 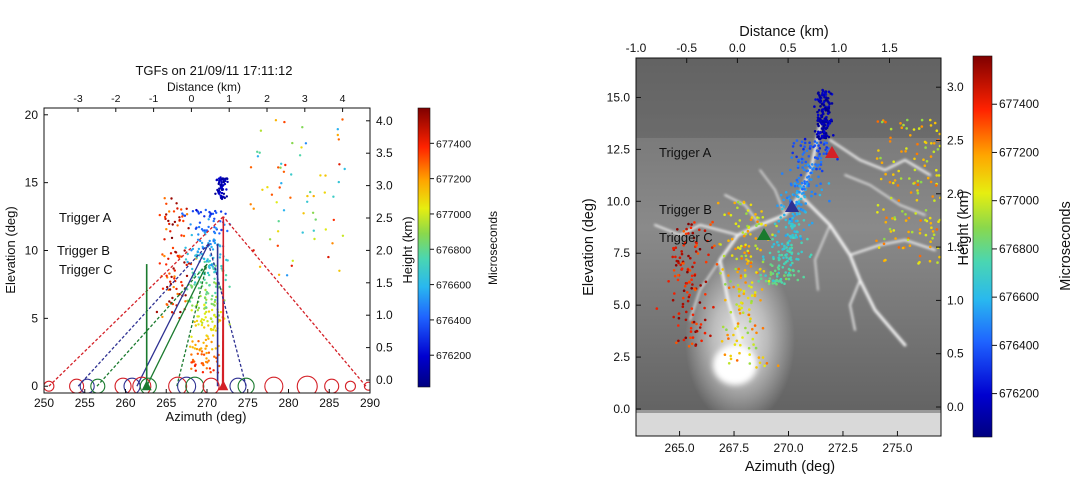 What do you see at coordinates (955, 194) in the screenshot?
I see `right-right-tick-label: 2.0` at bounding box center [955, 194].